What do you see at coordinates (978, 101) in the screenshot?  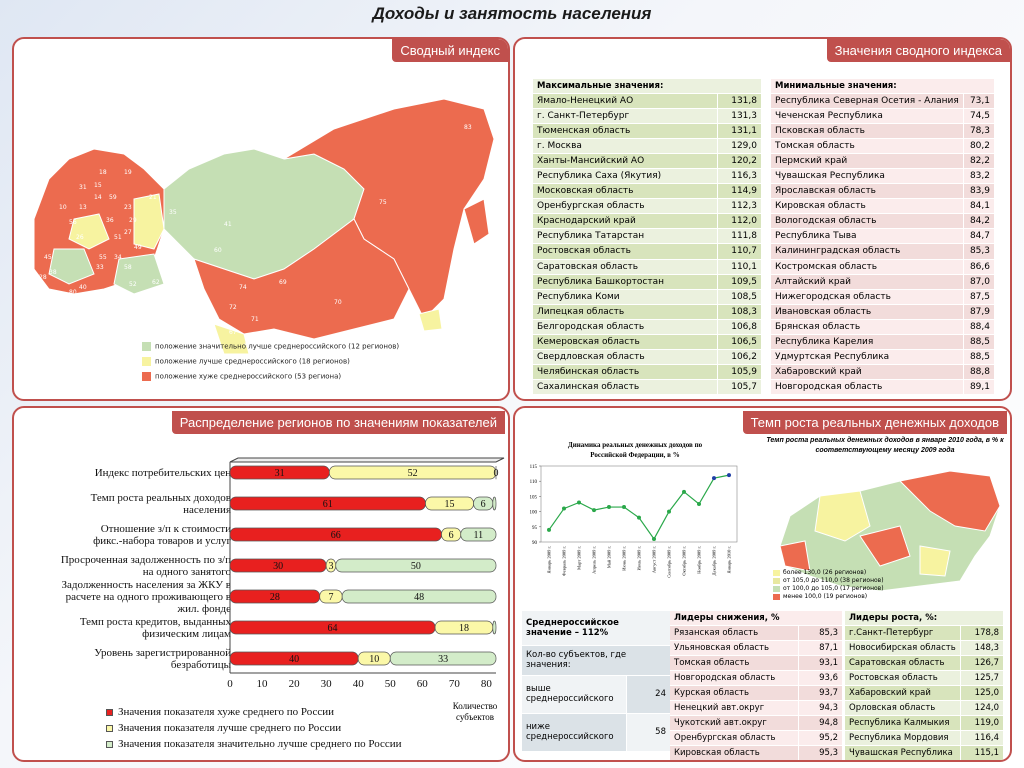 I see `region-value: 73,1` at bounding box center [978, 101].